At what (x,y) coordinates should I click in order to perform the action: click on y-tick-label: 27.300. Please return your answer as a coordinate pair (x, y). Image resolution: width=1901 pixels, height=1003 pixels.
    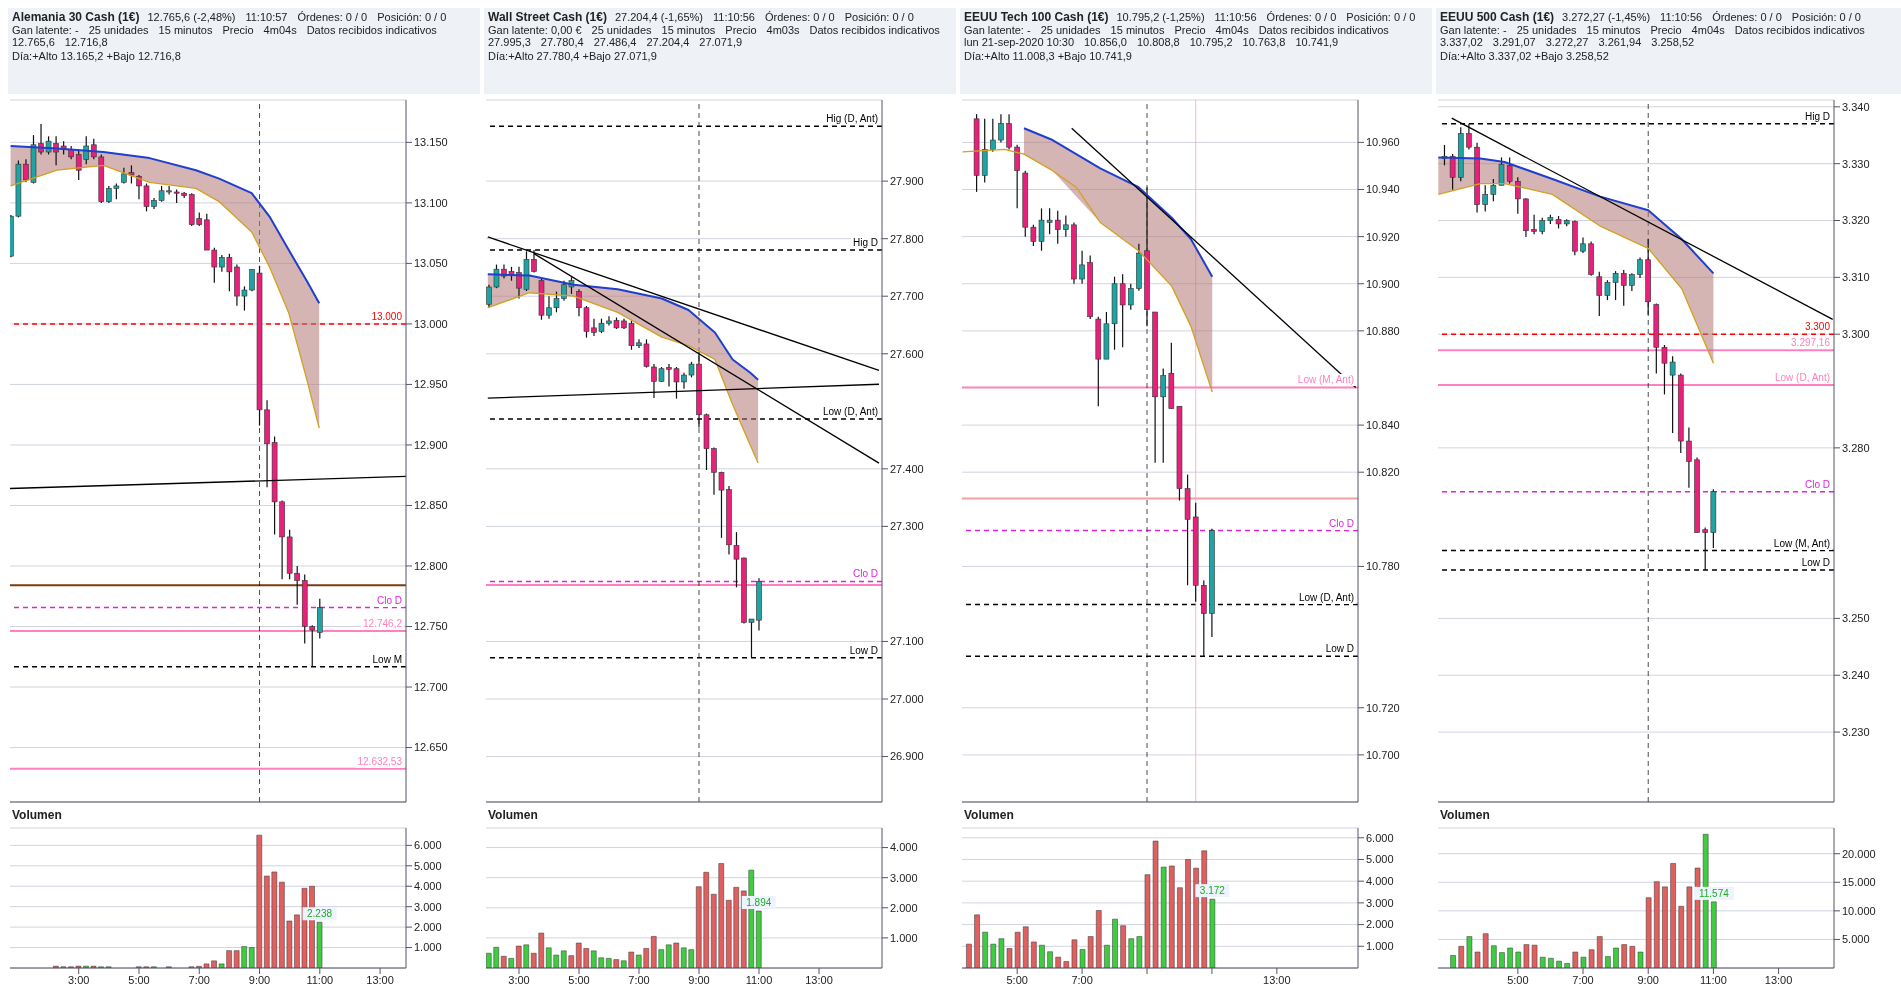
    Looking at the image, I should click on (907, 526).